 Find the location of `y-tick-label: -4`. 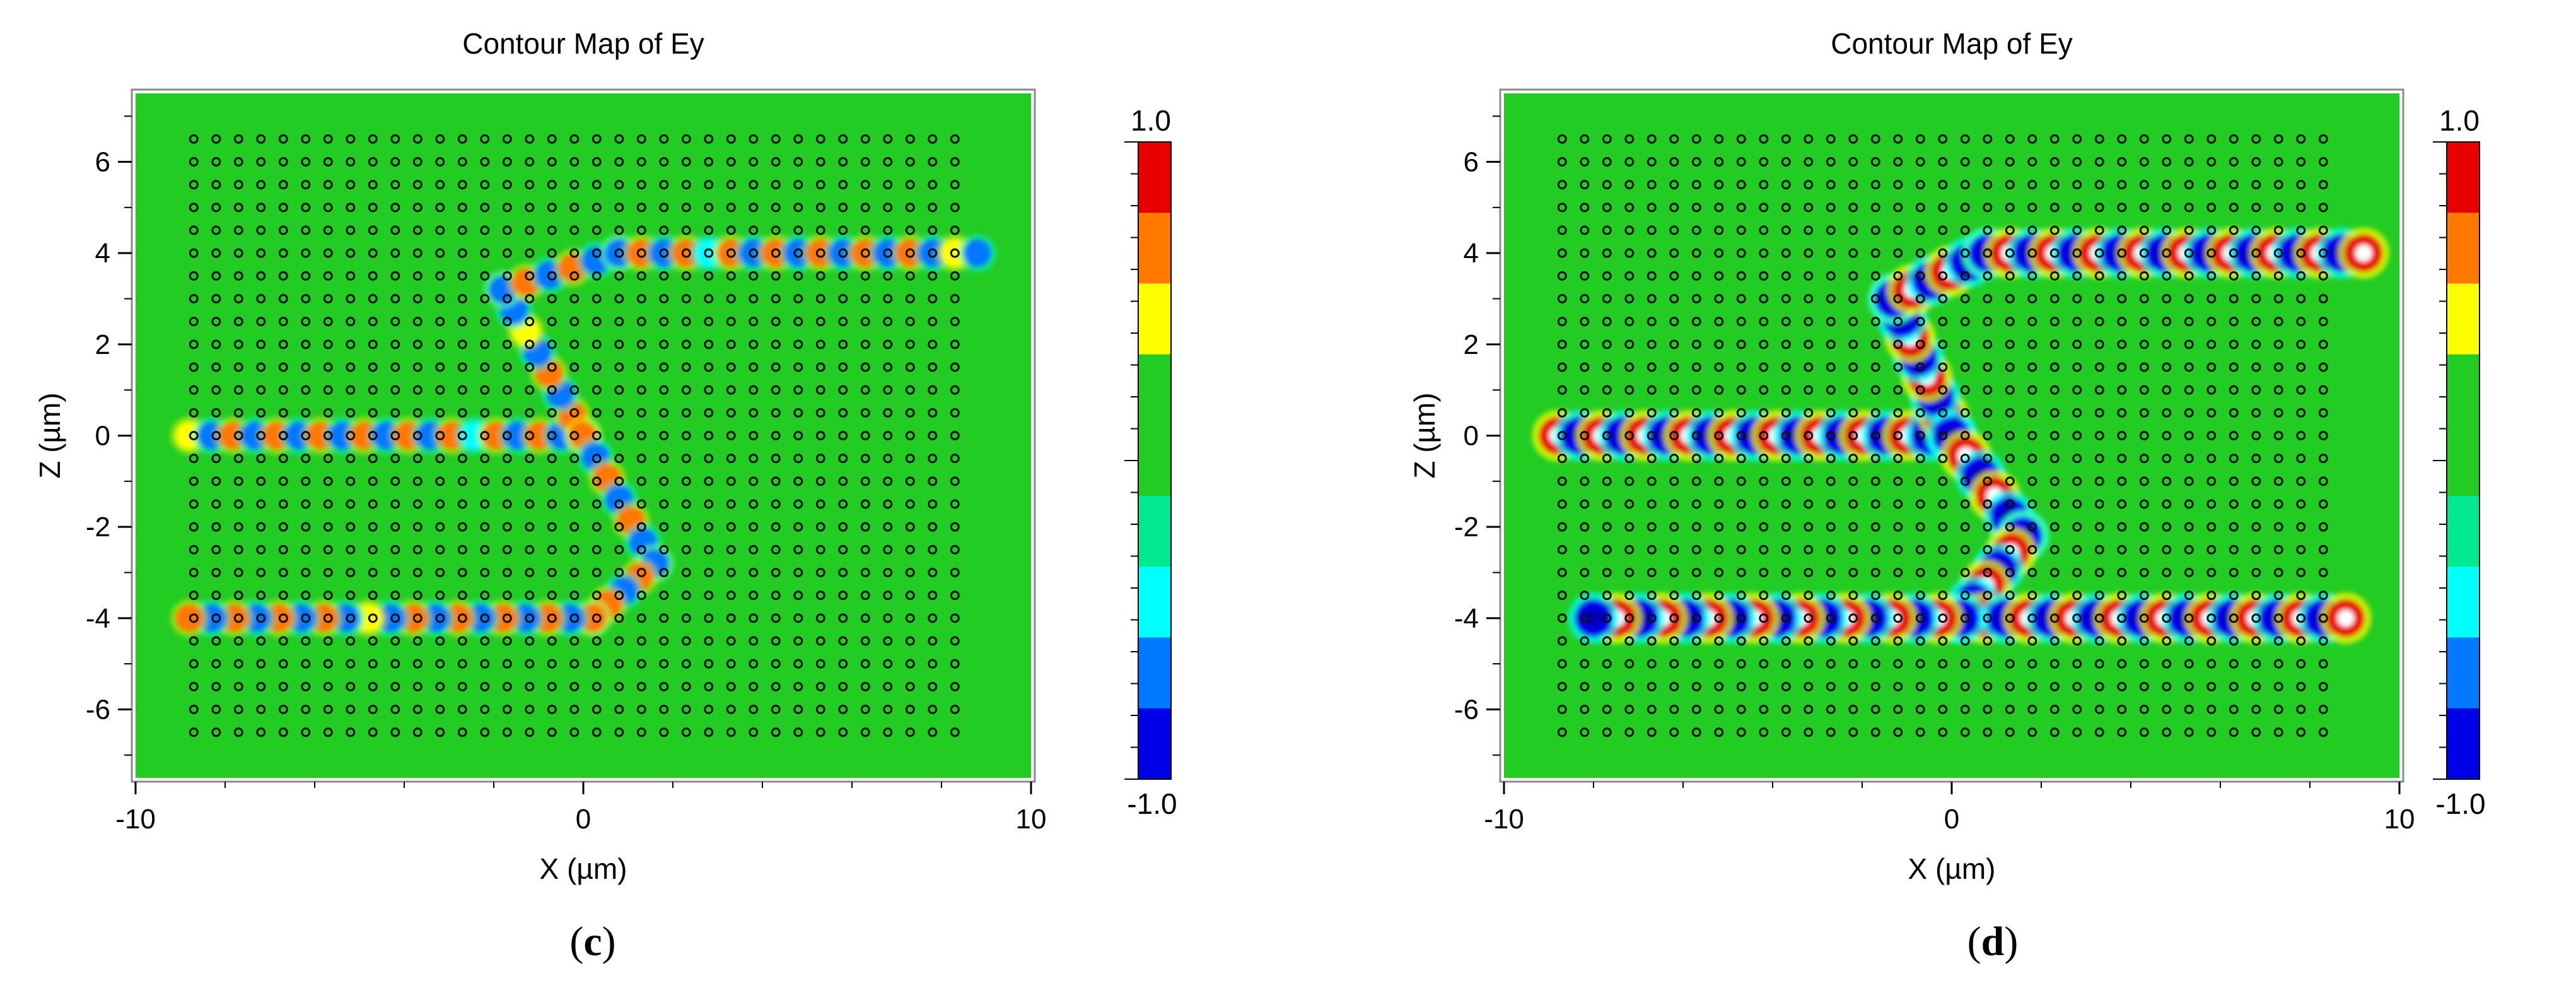

y-tick-label: -4 is located at coordinates (1467, 618).